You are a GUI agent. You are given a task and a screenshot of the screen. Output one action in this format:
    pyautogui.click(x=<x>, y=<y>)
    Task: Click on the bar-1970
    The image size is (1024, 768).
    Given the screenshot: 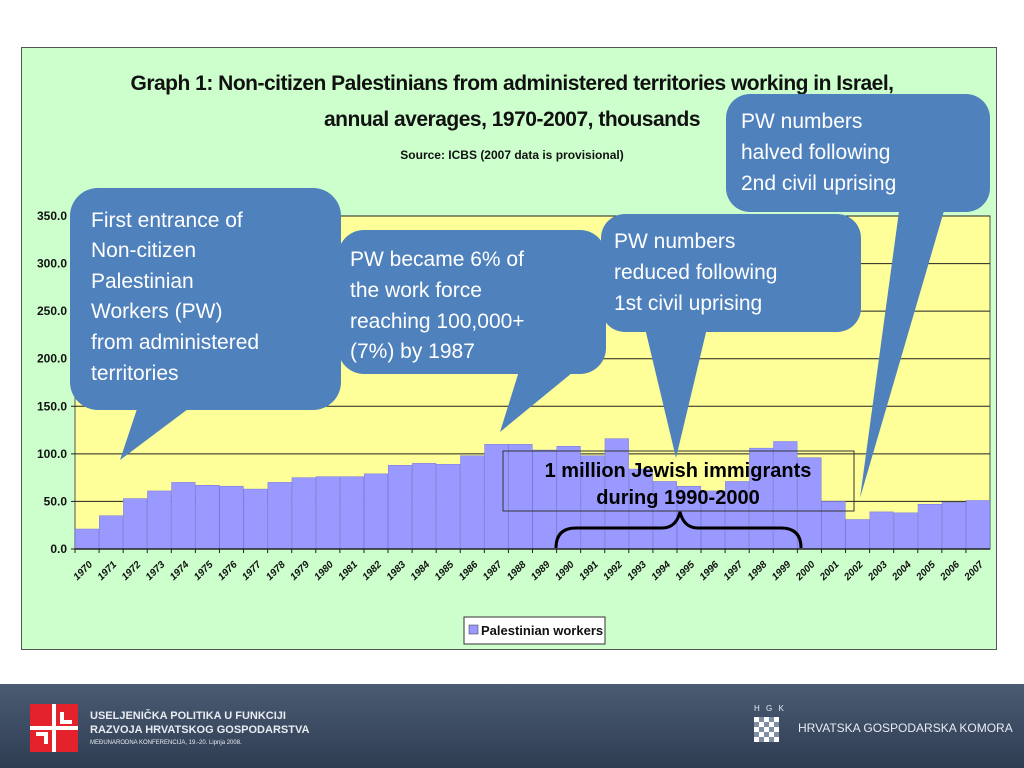 What is the action you would take?
    pyautogui.click(x=87, y=539)
    